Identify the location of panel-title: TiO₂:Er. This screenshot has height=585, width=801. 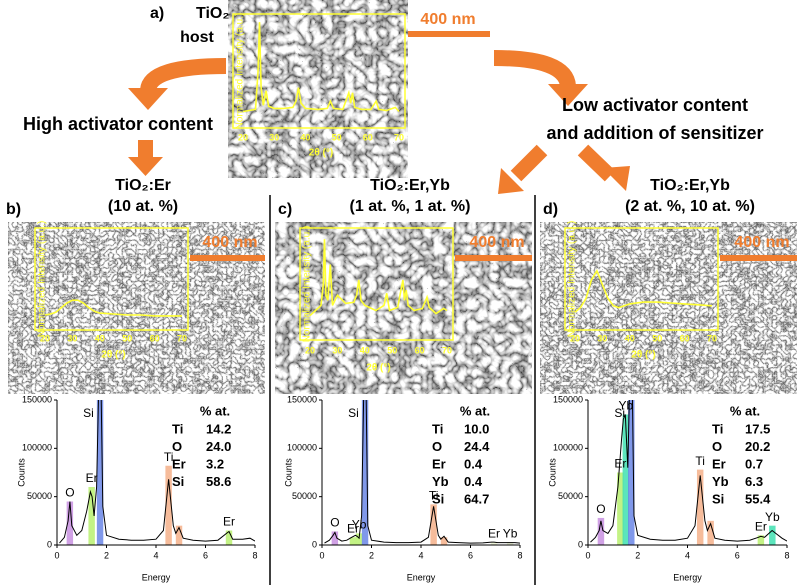
(143, 185).